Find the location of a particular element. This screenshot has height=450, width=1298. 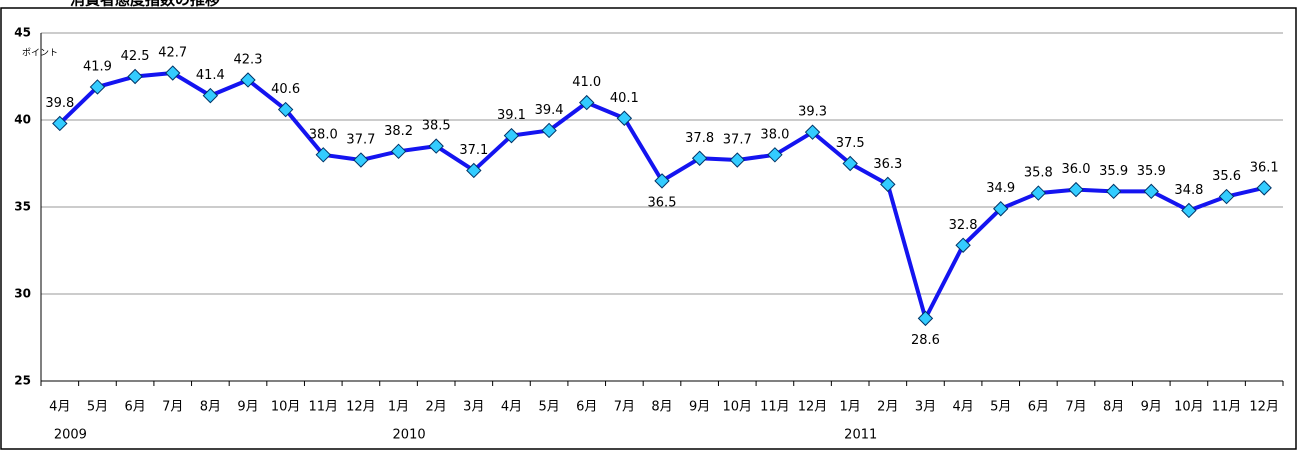

y-tick-label: 40 is located at coordinates (22, 120).